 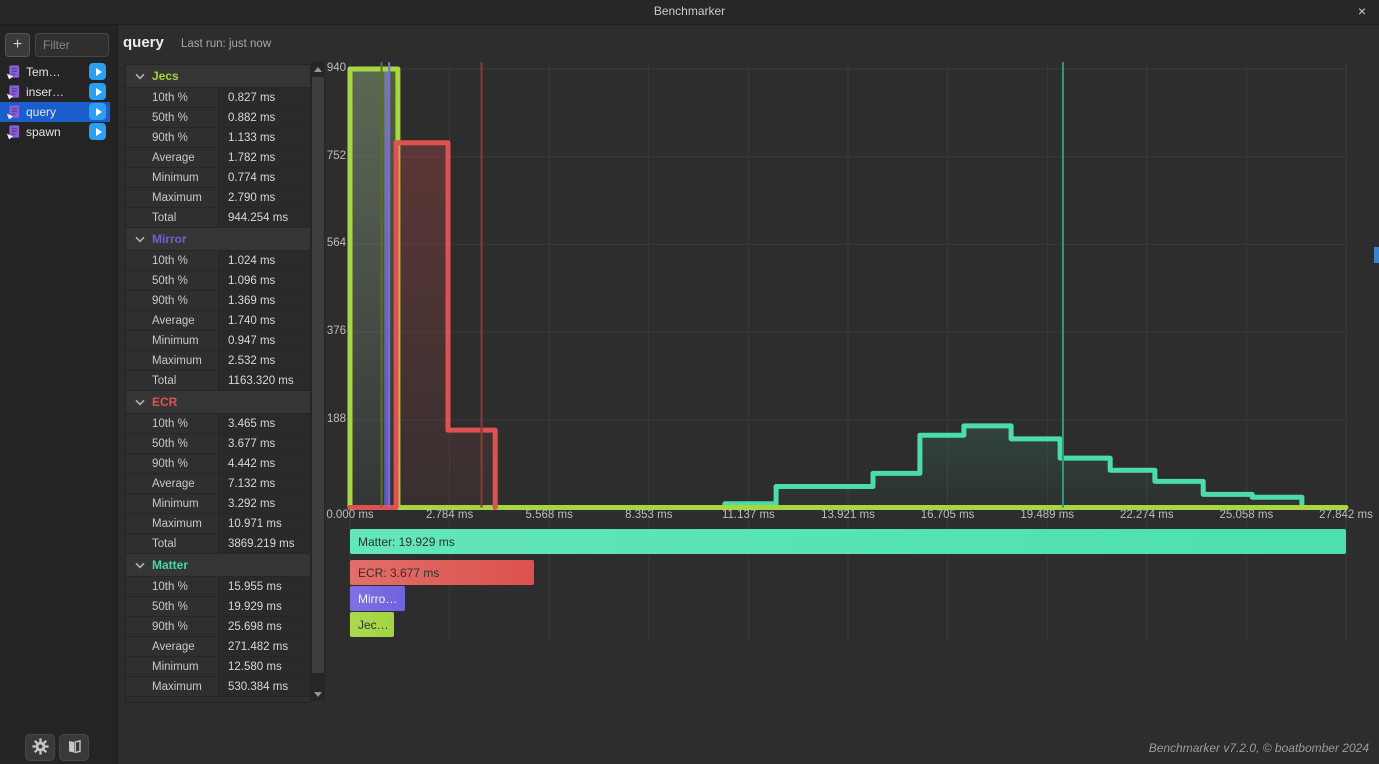 What do you see at coordinates (1346, 515) in the screenshot?
I see `x-tick-label: 27.842 ms` at bounding box center [1346, 515].